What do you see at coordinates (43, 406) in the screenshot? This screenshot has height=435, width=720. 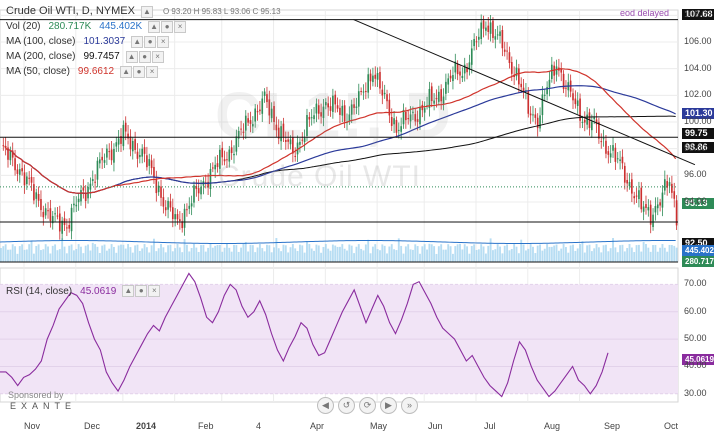 I see `sponsor-logo: EXANTE` at bounding box center [43, 406].